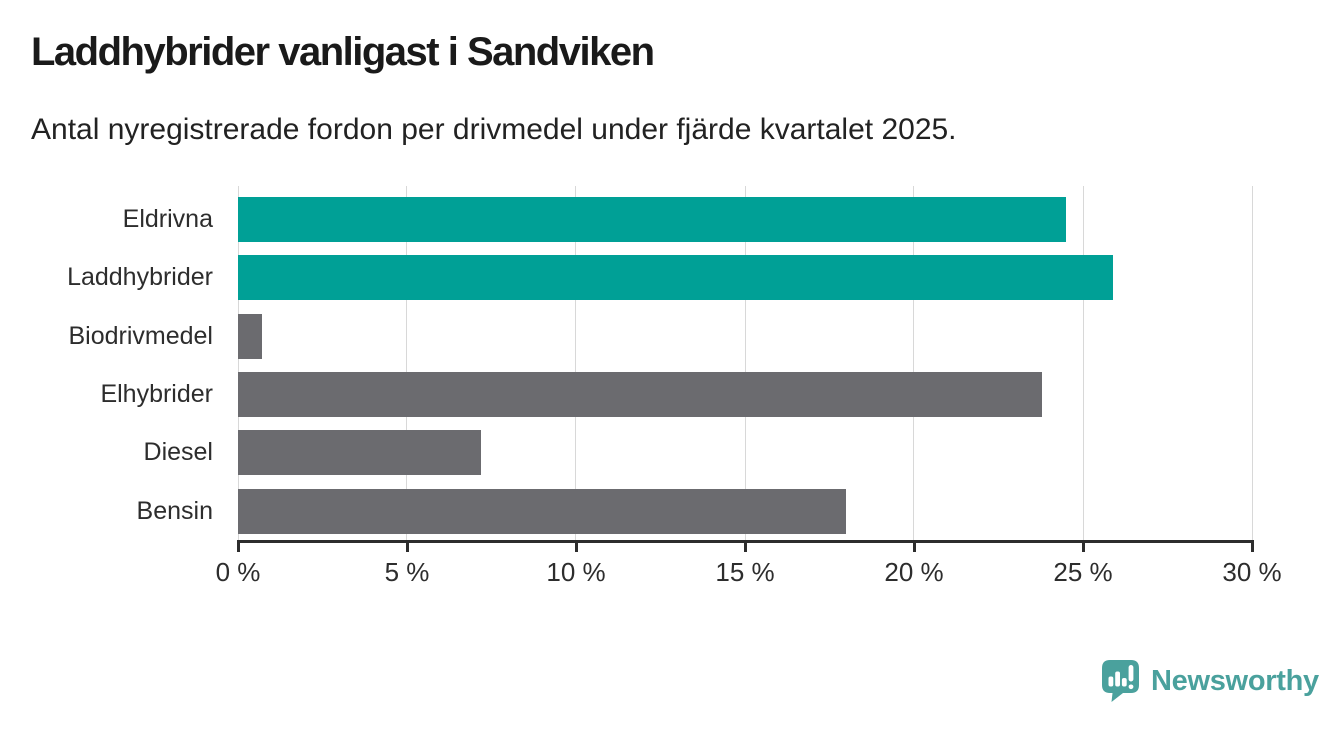 This screenshot has width=1340, height=733. I want to click on axis-tick-label: 25 %, so click(1083, 572).